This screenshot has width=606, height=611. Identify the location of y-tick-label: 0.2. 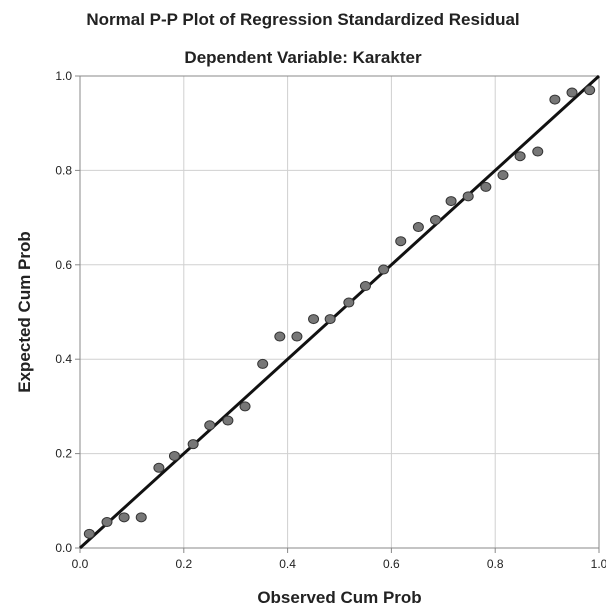
(63, 454).